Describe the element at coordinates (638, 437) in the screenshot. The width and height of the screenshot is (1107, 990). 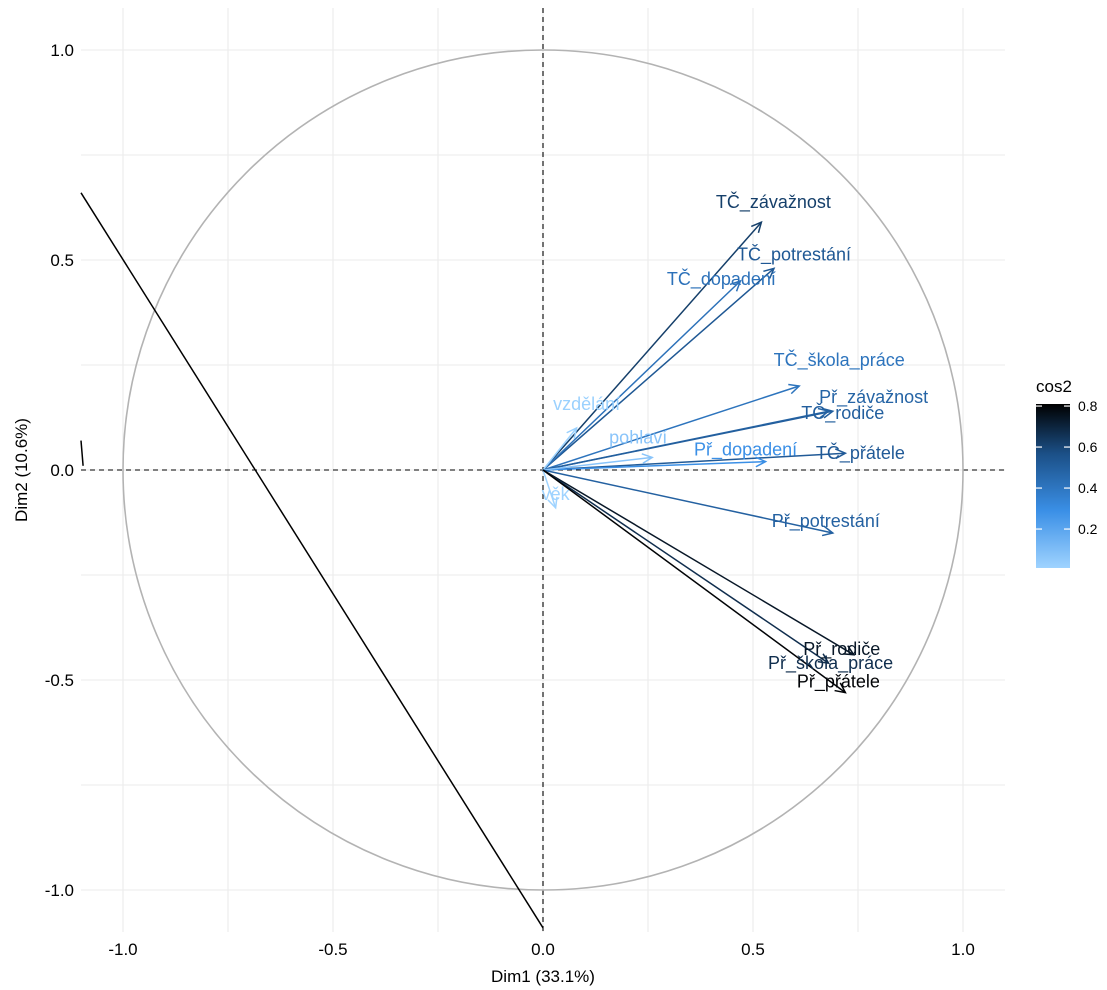
I see `variable-label: pohlaví` at that location.